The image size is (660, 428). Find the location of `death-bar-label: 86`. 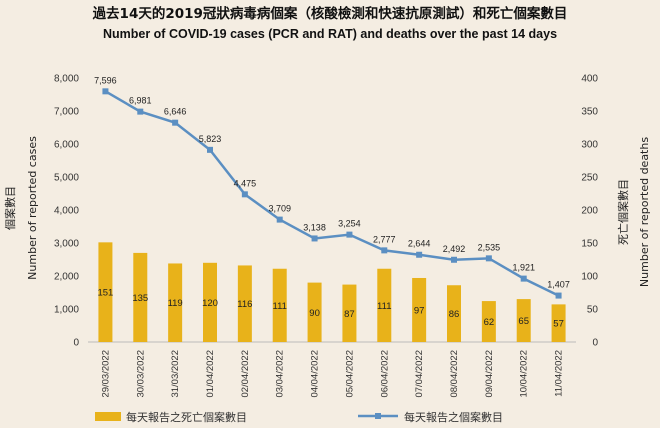

death-bar-label: 86 is located at coordinates (454, 314).